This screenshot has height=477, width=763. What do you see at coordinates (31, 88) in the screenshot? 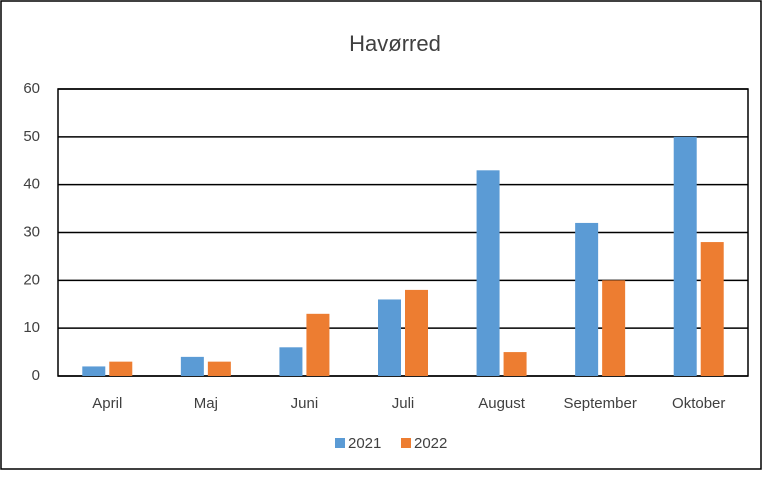
I see `y-tick-label: 60` at bounding box center [31, 88].